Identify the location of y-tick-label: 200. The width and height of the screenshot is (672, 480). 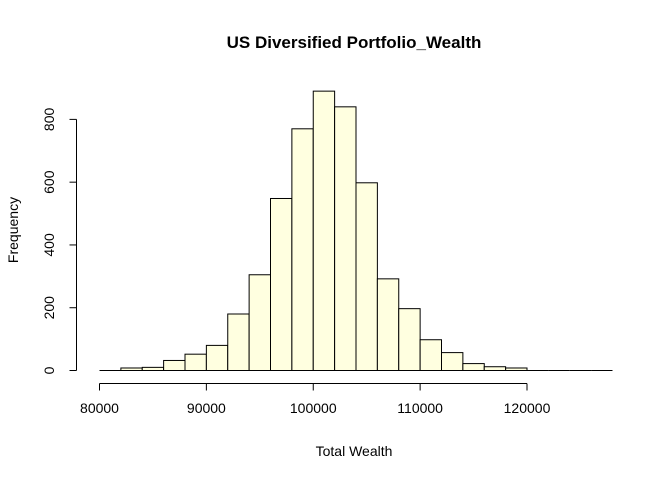
(49, 308).